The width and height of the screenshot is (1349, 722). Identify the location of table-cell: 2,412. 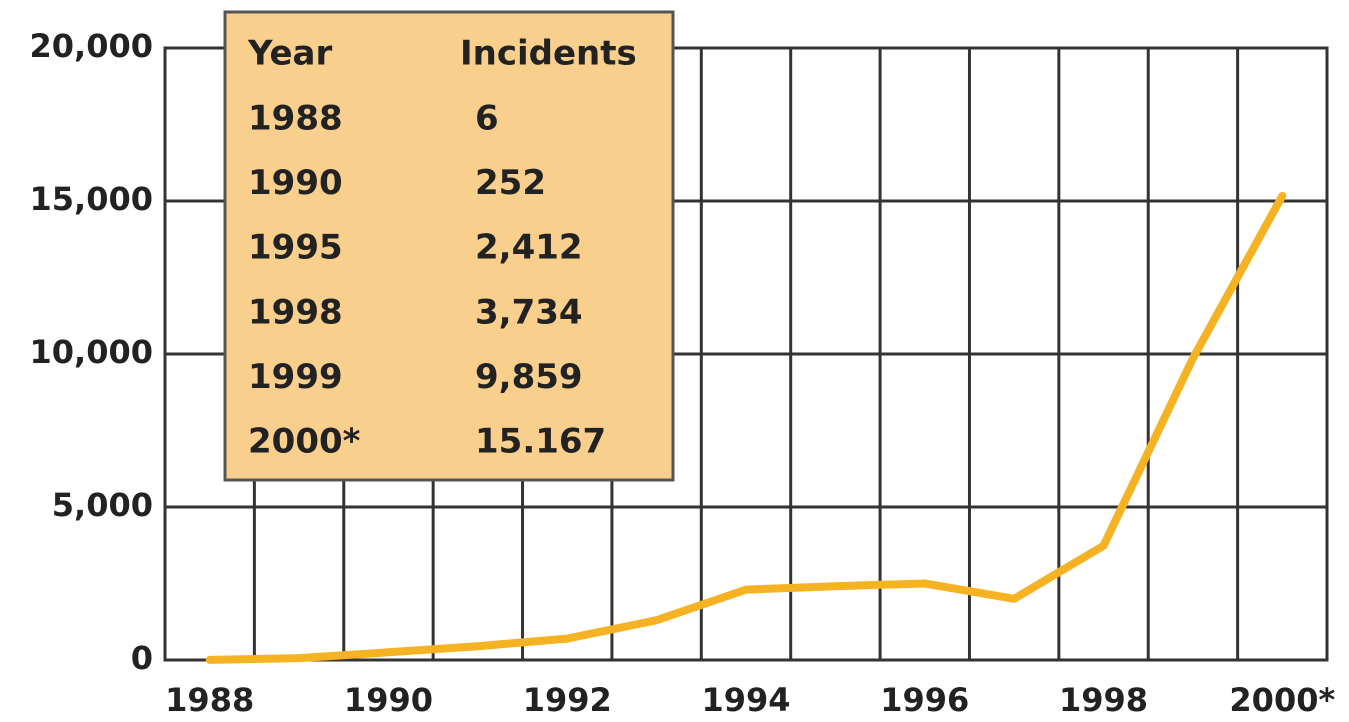
(529, 248).